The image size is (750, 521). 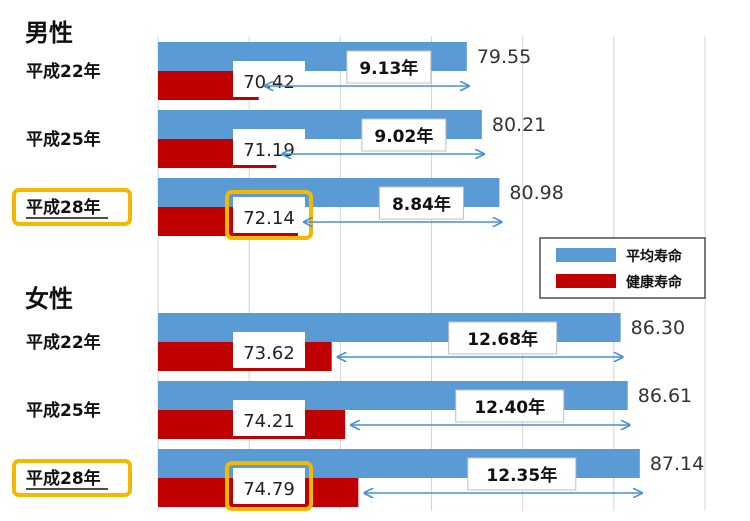 I want to click on gap-label: 9.13年, so click(x=388, y=68).